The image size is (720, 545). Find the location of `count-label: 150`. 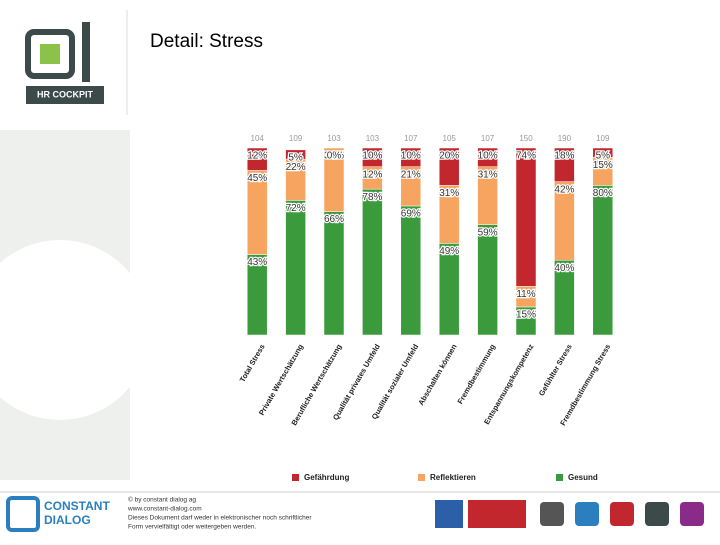

count-label: 150 is located at coordinates (526, 138).